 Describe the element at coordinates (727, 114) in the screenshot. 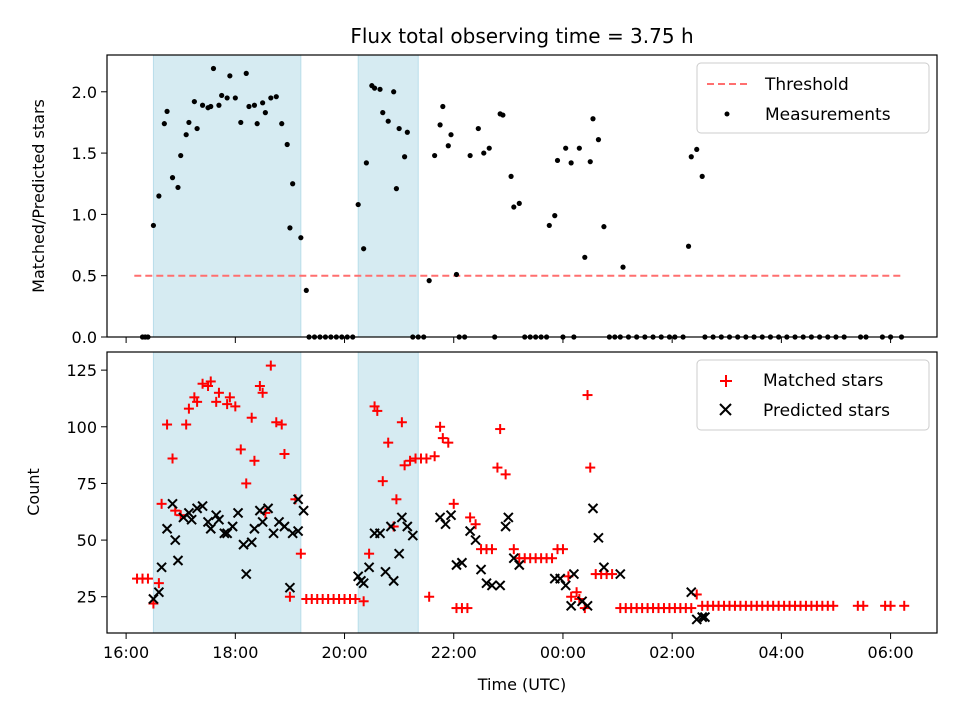

I see `measurements-legend-swatch` at that location.